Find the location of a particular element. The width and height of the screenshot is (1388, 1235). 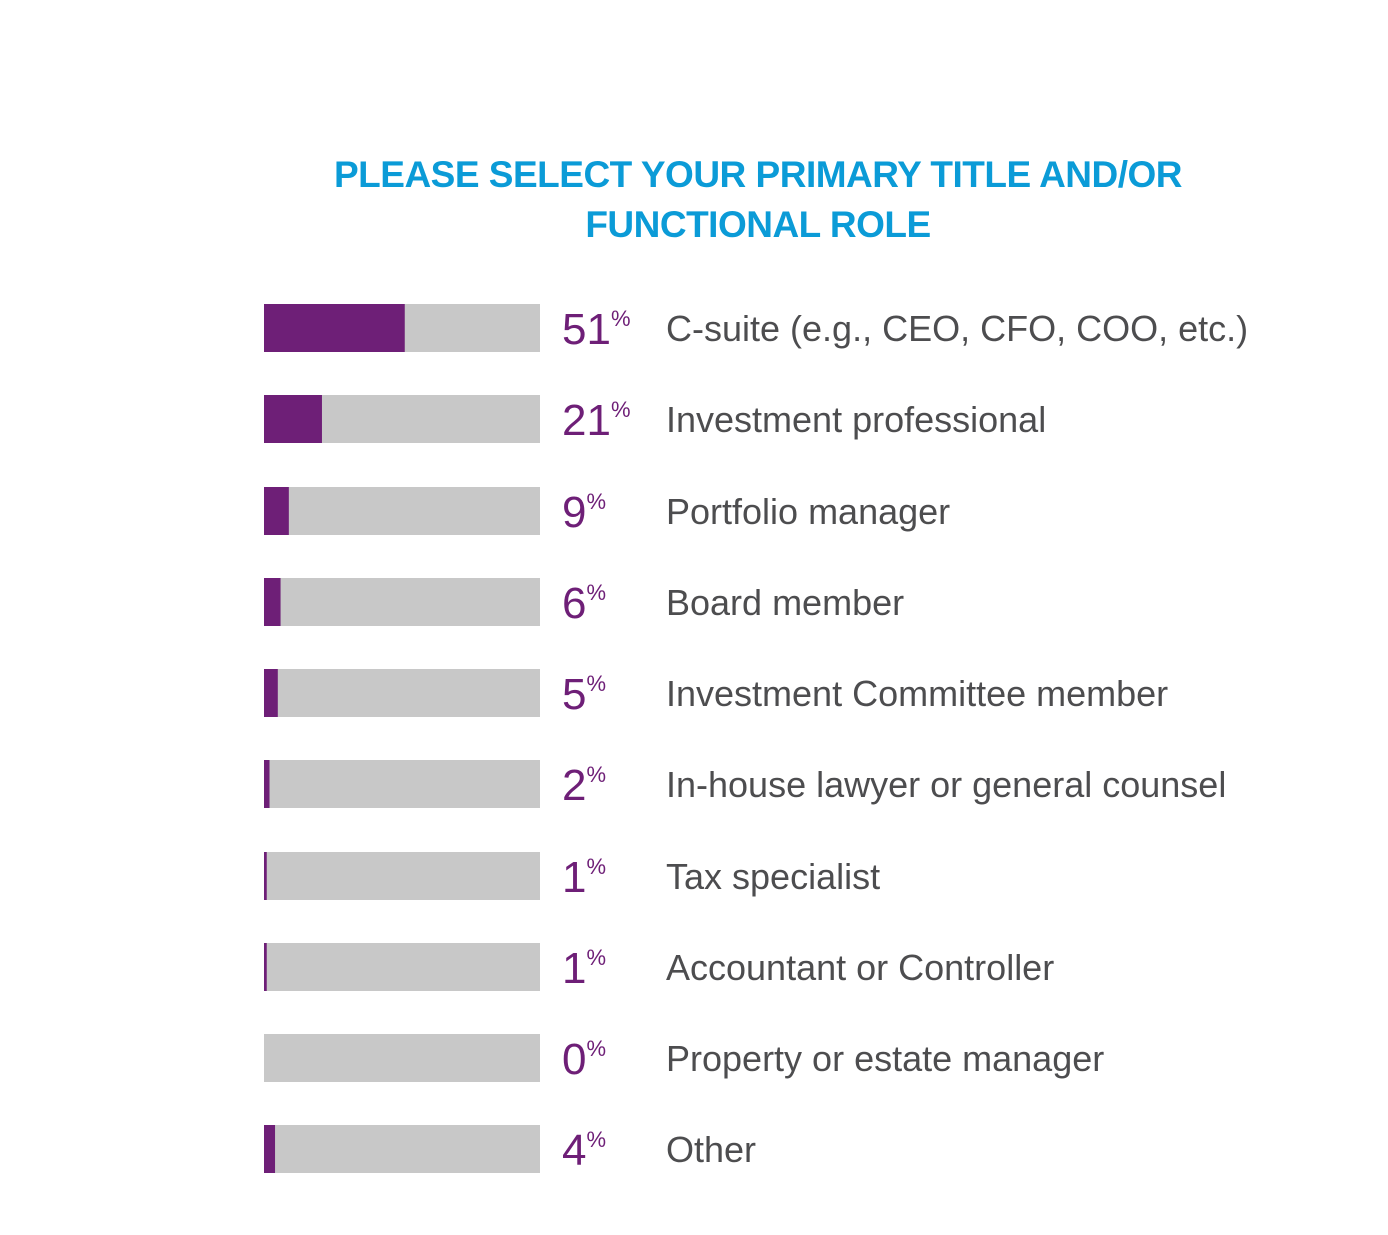

bar-row: 1% Tax specialist is located at coordinates (572, 877).